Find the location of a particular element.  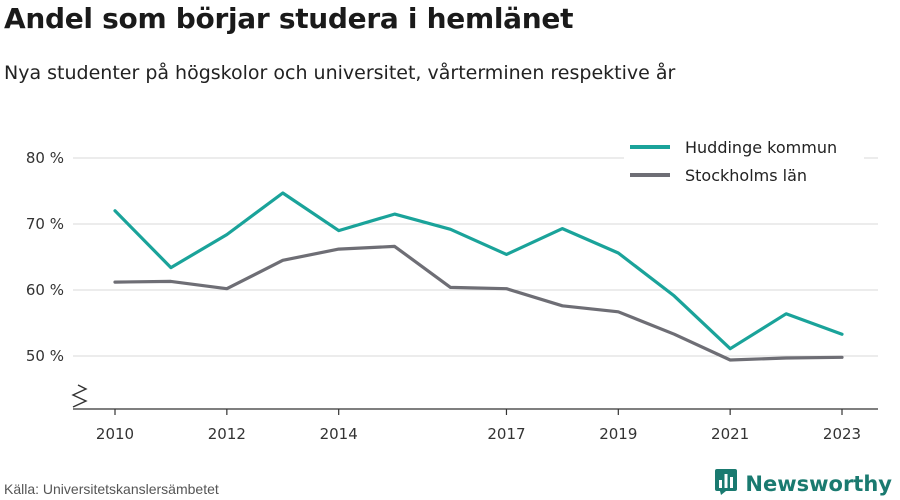

y-tick-label: 60 % is located at coordinates (45, 290).